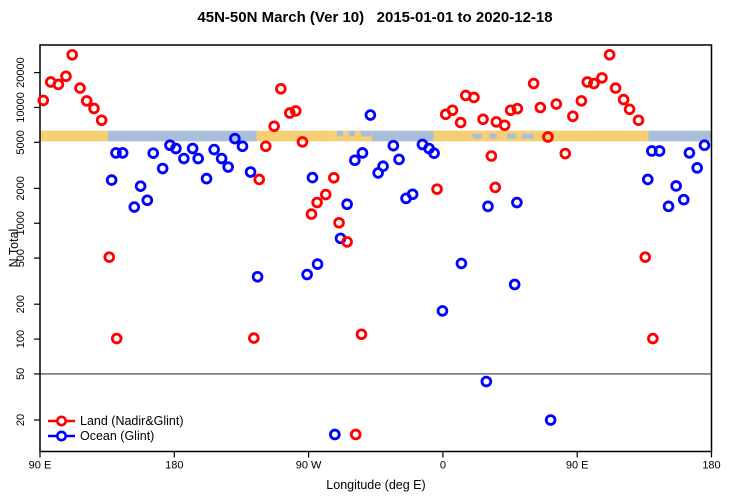 This screenshot has width=750, height=500. I want to click on x-tick-label: 90 W, so click(309, 466).